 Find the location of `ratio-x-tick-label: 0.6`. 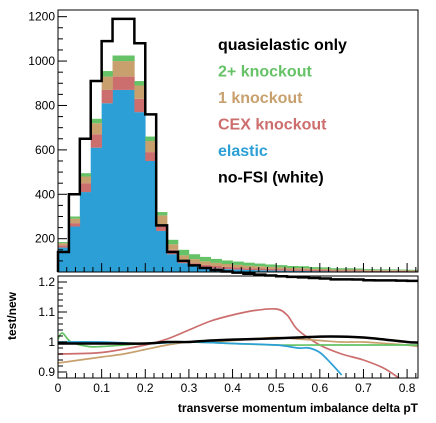

ratio-x-tick-label: 0.6 is located at coordinates (319, 388).